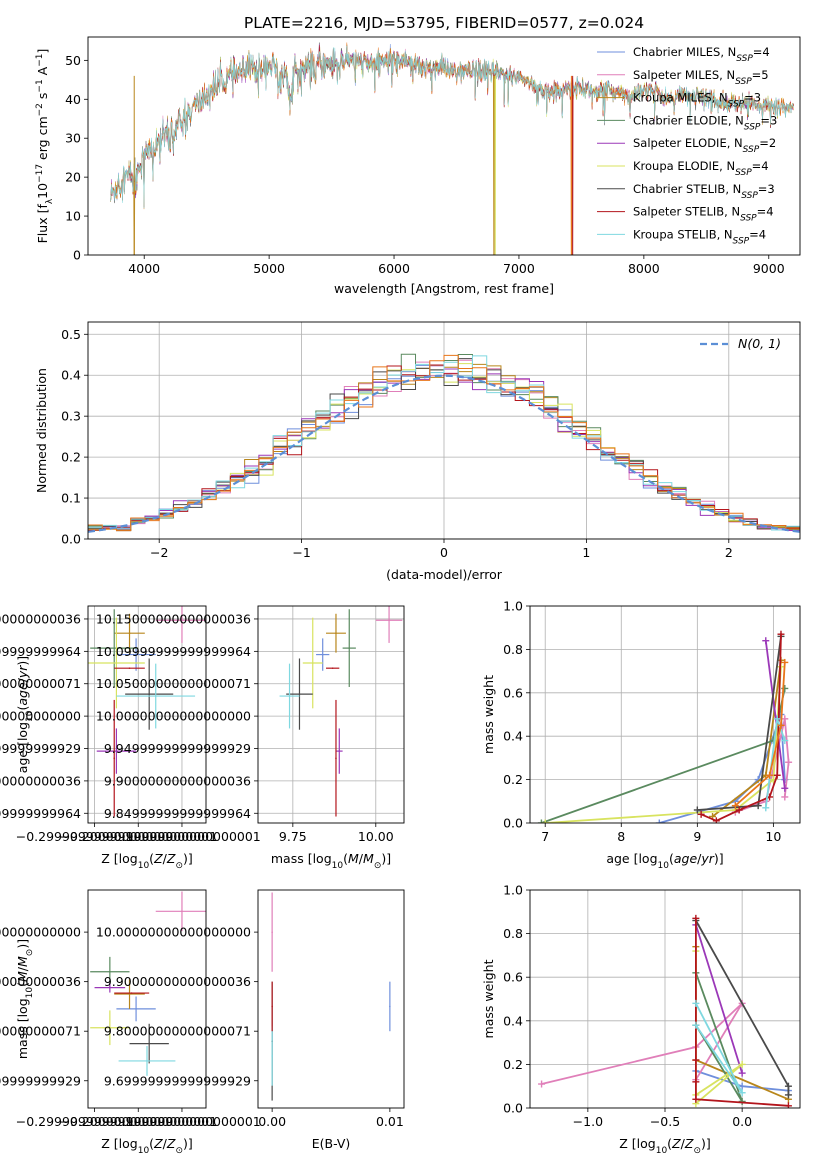 The height and width of the screenshot is (1170, 819). Describe the element at coordinates (293, 836) in the screenshot. I see `age_vs_mass-x-tick-label: 9.75` at that location.